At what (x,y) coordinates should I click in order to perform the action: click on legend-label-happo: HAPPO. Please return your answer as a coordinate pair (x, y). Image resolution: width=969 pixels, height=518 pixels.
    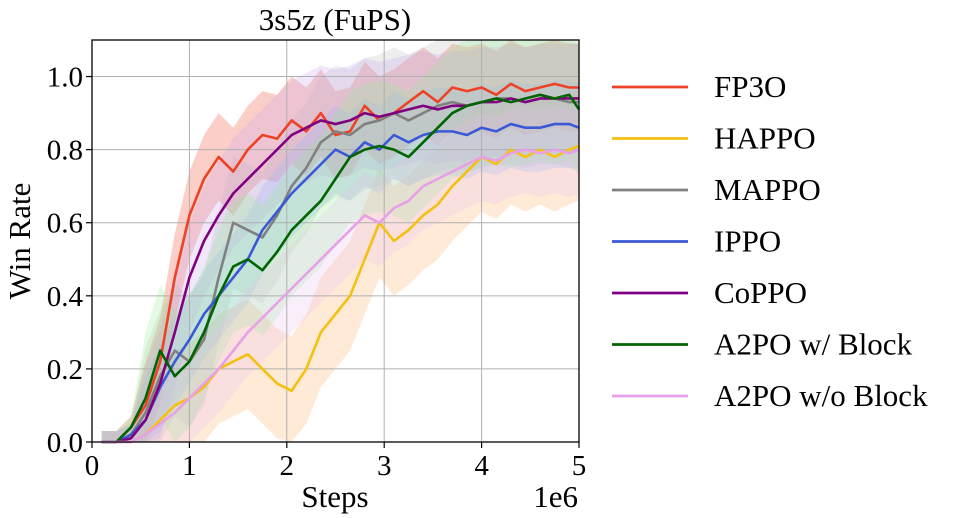
    Looking at the image, I should click on (765, 138).